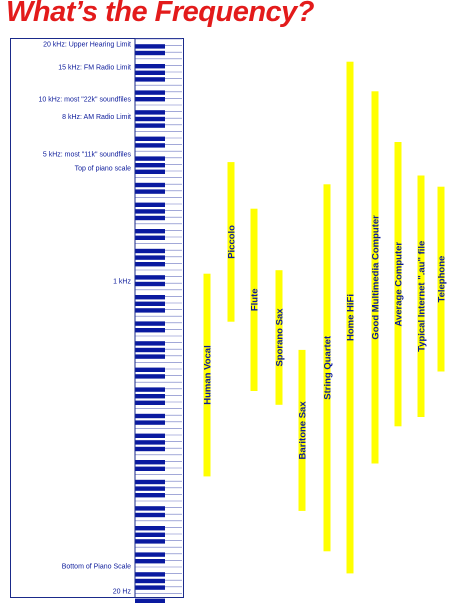 Image resolution: width=474 pixels, height=605 pixels. I want to click on range-label: Flute, so click(255, 299).